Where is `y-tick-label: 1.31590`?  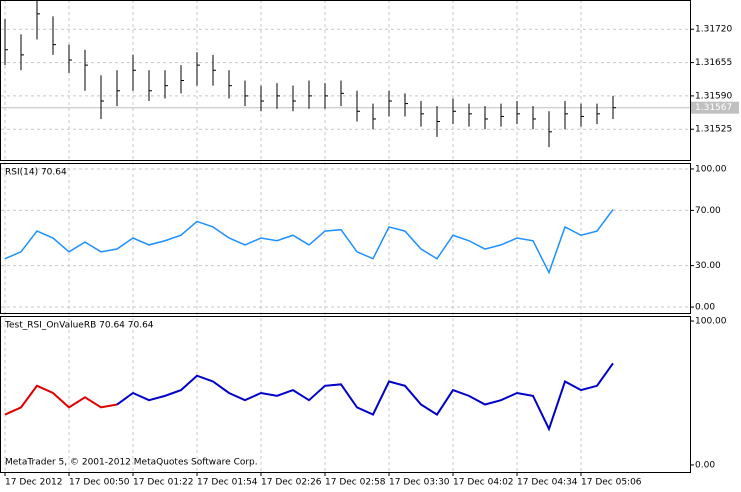 y-tick-label: 1.31590 is located at coordinates (713, 96).